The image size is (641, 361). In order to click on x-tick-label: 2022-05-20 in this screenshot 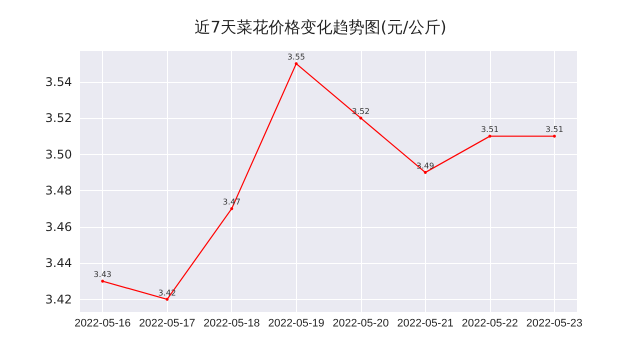, I will do `click(360, 324)`.